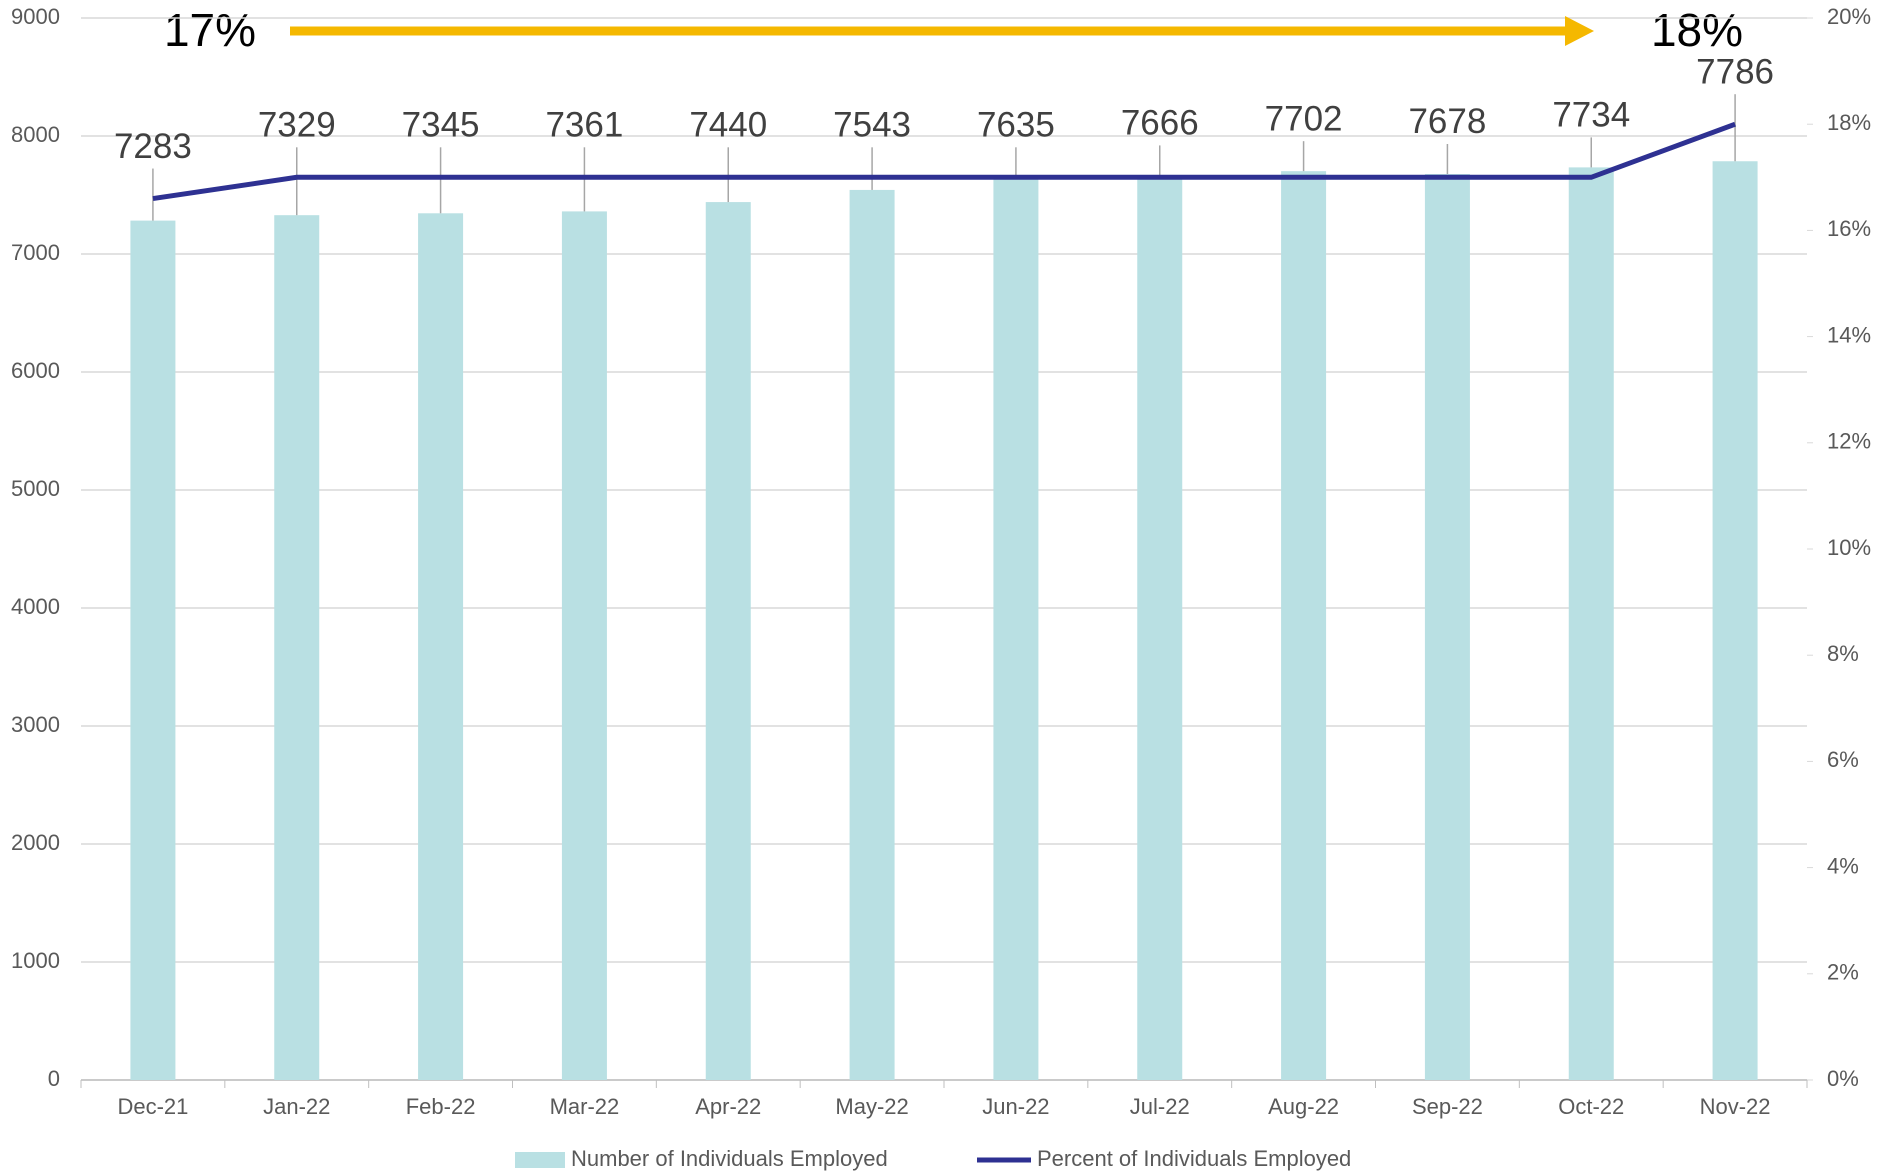  What do you see at coordinates (35, 960) in the screenshot?
I see `y-tick-label: 1000` at bounding box center [35, 960].